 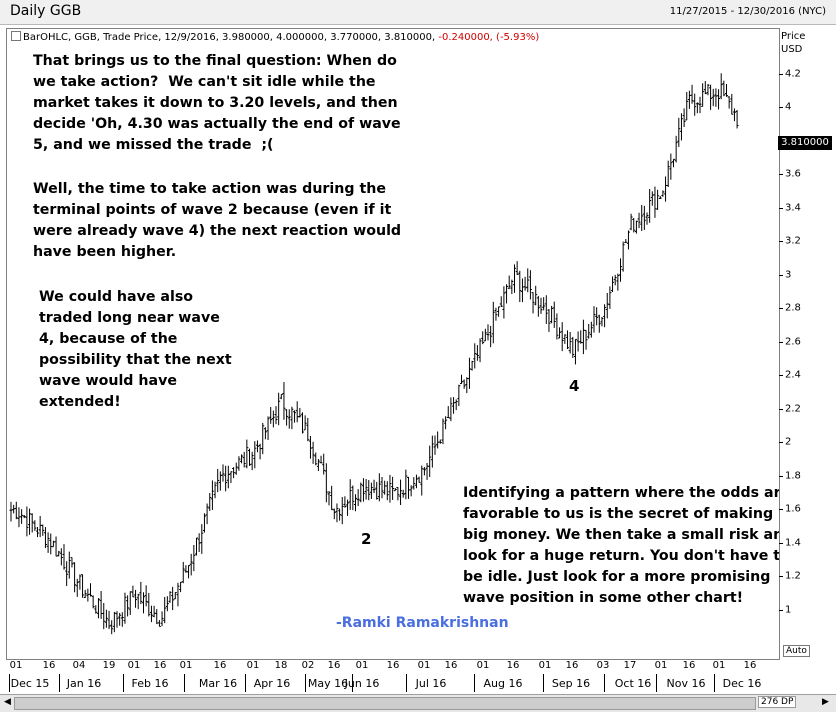 What do you see at coordinates (328, 683) in the screenshot?
I see `x-month-label: May 16` at bounding box center [328, 683].